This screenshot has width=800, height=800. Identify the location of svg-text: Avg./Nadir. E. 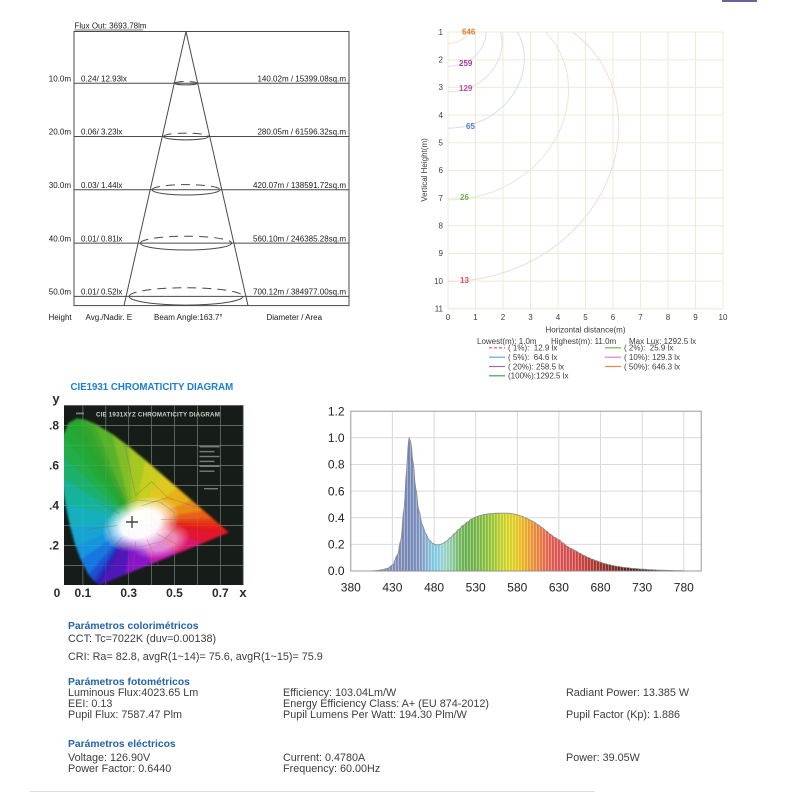
(109, 317).